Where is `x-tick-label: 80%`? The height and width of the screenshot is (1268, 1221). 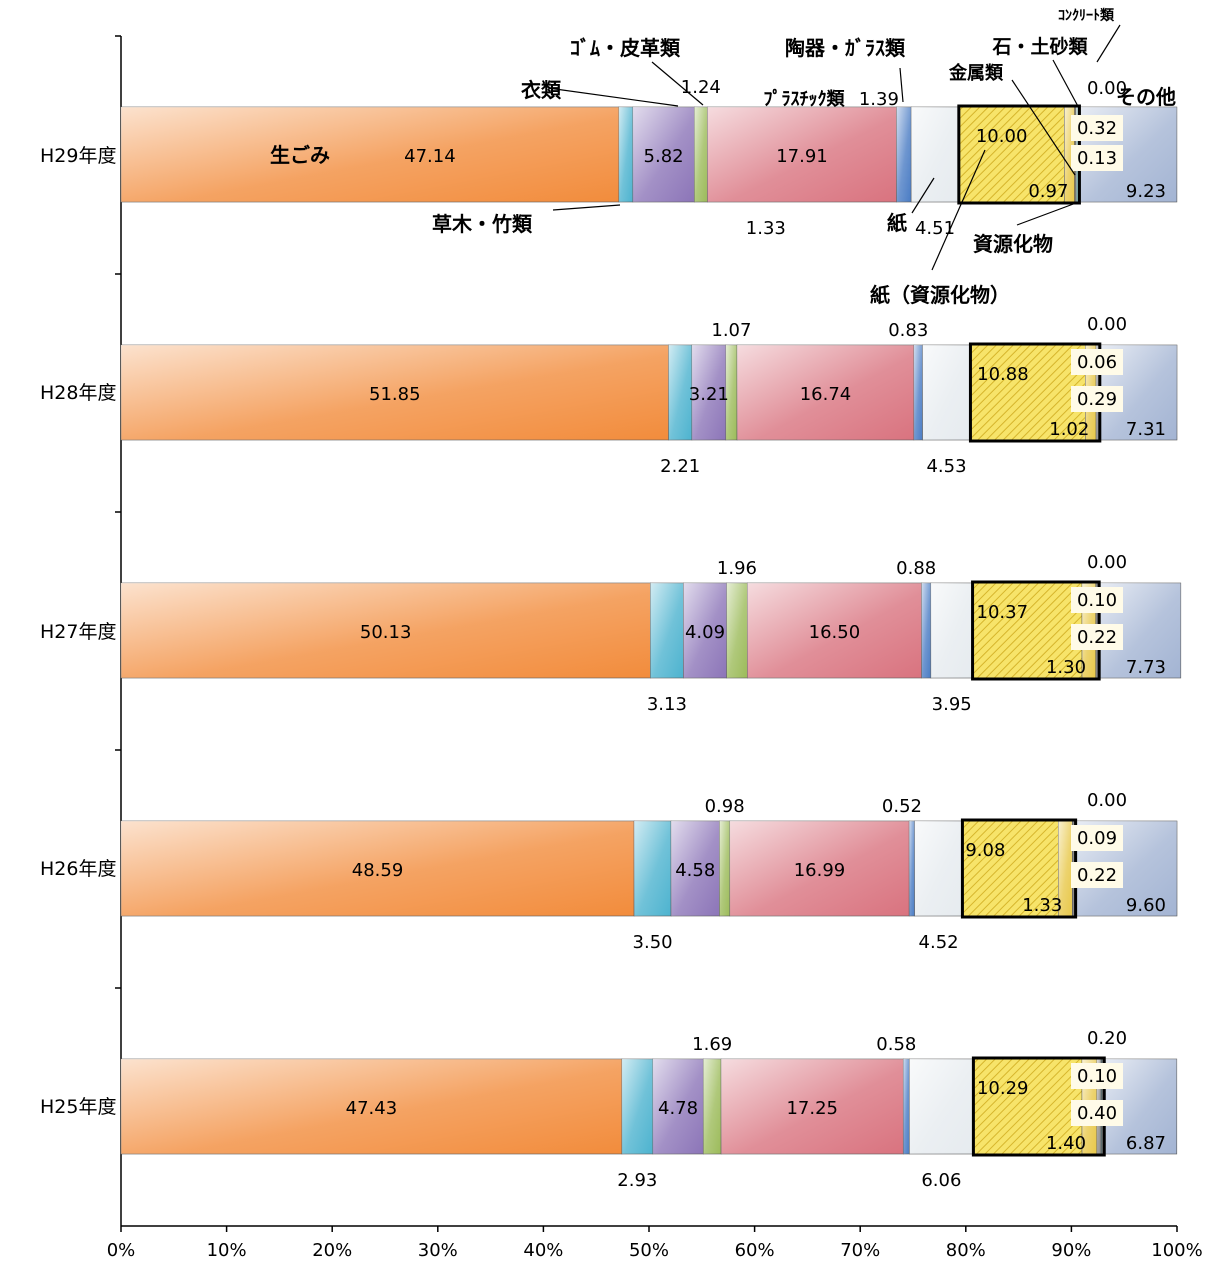 x-tick-label: 80% is located at coordinates (966, 1250).